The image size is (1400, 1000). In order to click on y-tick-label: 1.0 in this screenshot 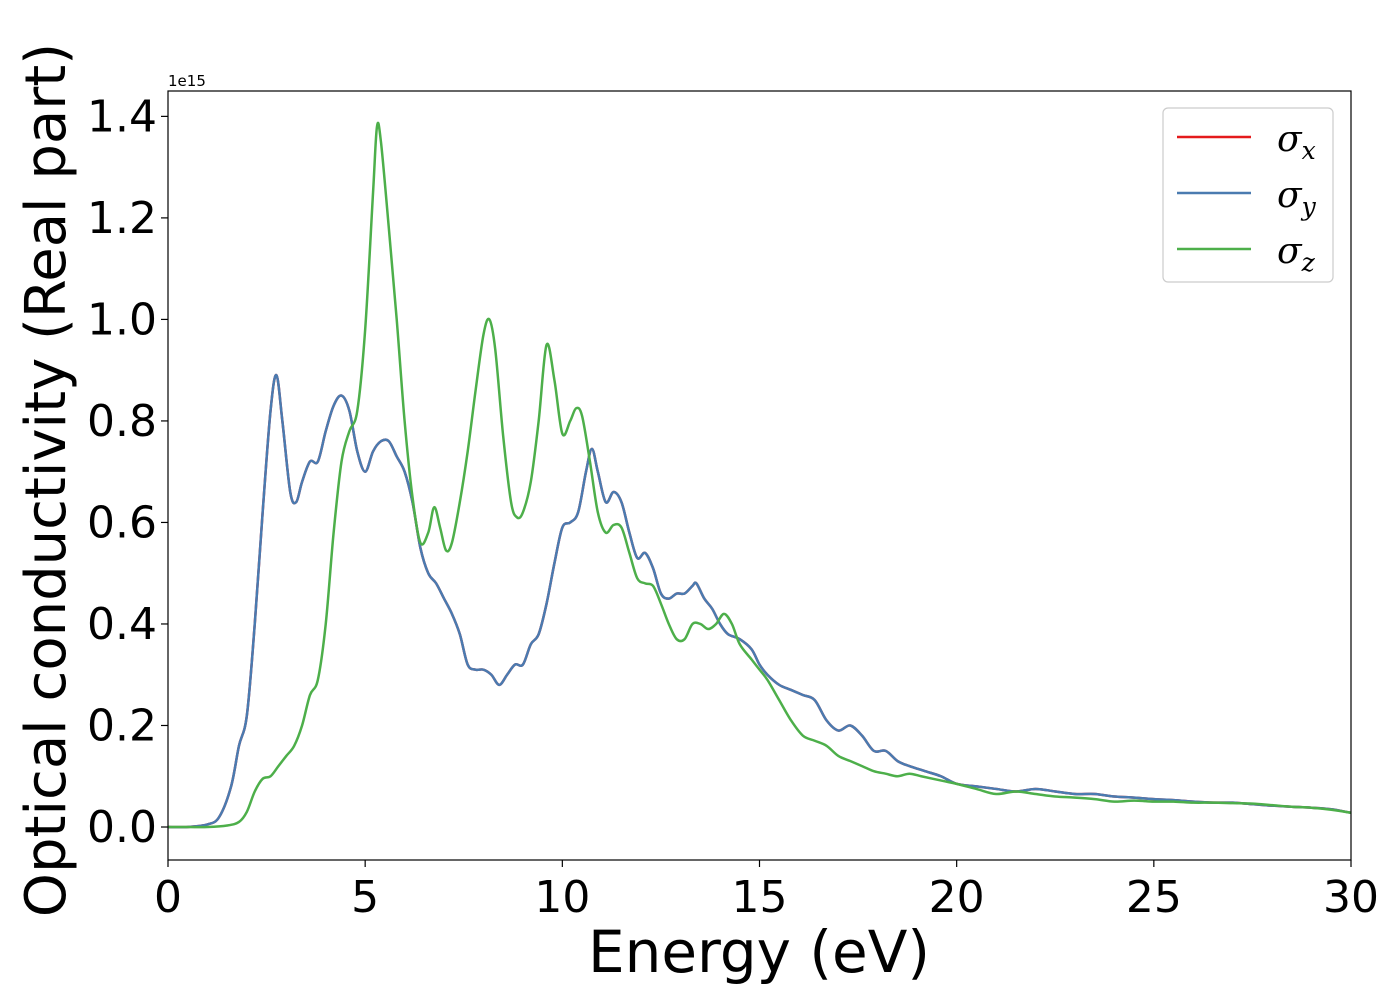, I will do `click(122, 319)`.